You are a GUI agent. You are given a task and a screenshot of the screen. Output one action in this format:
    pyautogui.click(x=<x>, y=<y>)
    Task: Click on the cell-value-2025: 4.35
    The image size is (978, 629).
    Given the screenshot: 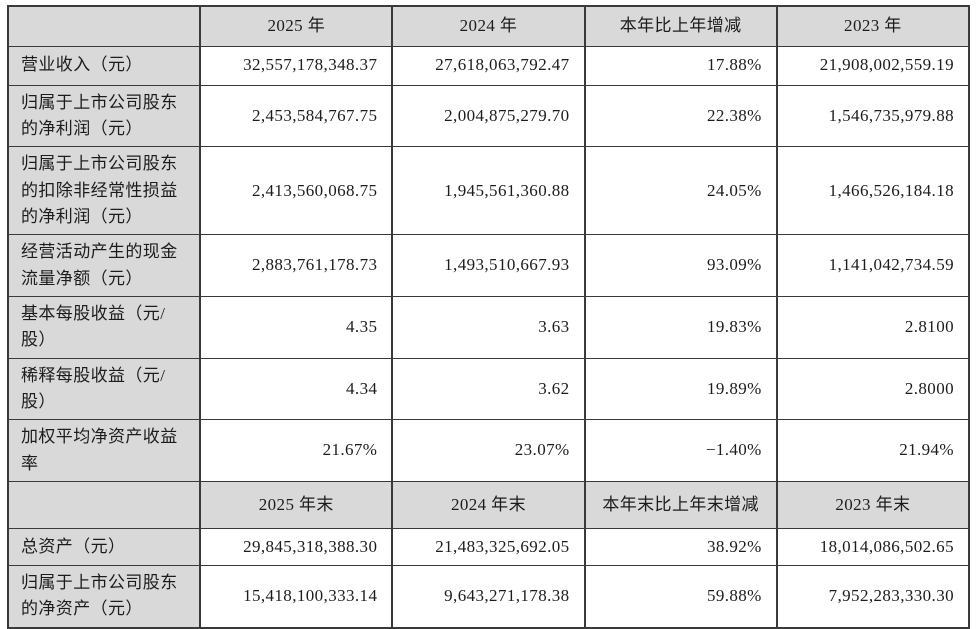 What is the action you would take?
    pyautogui.click(x=296, y=327)
    